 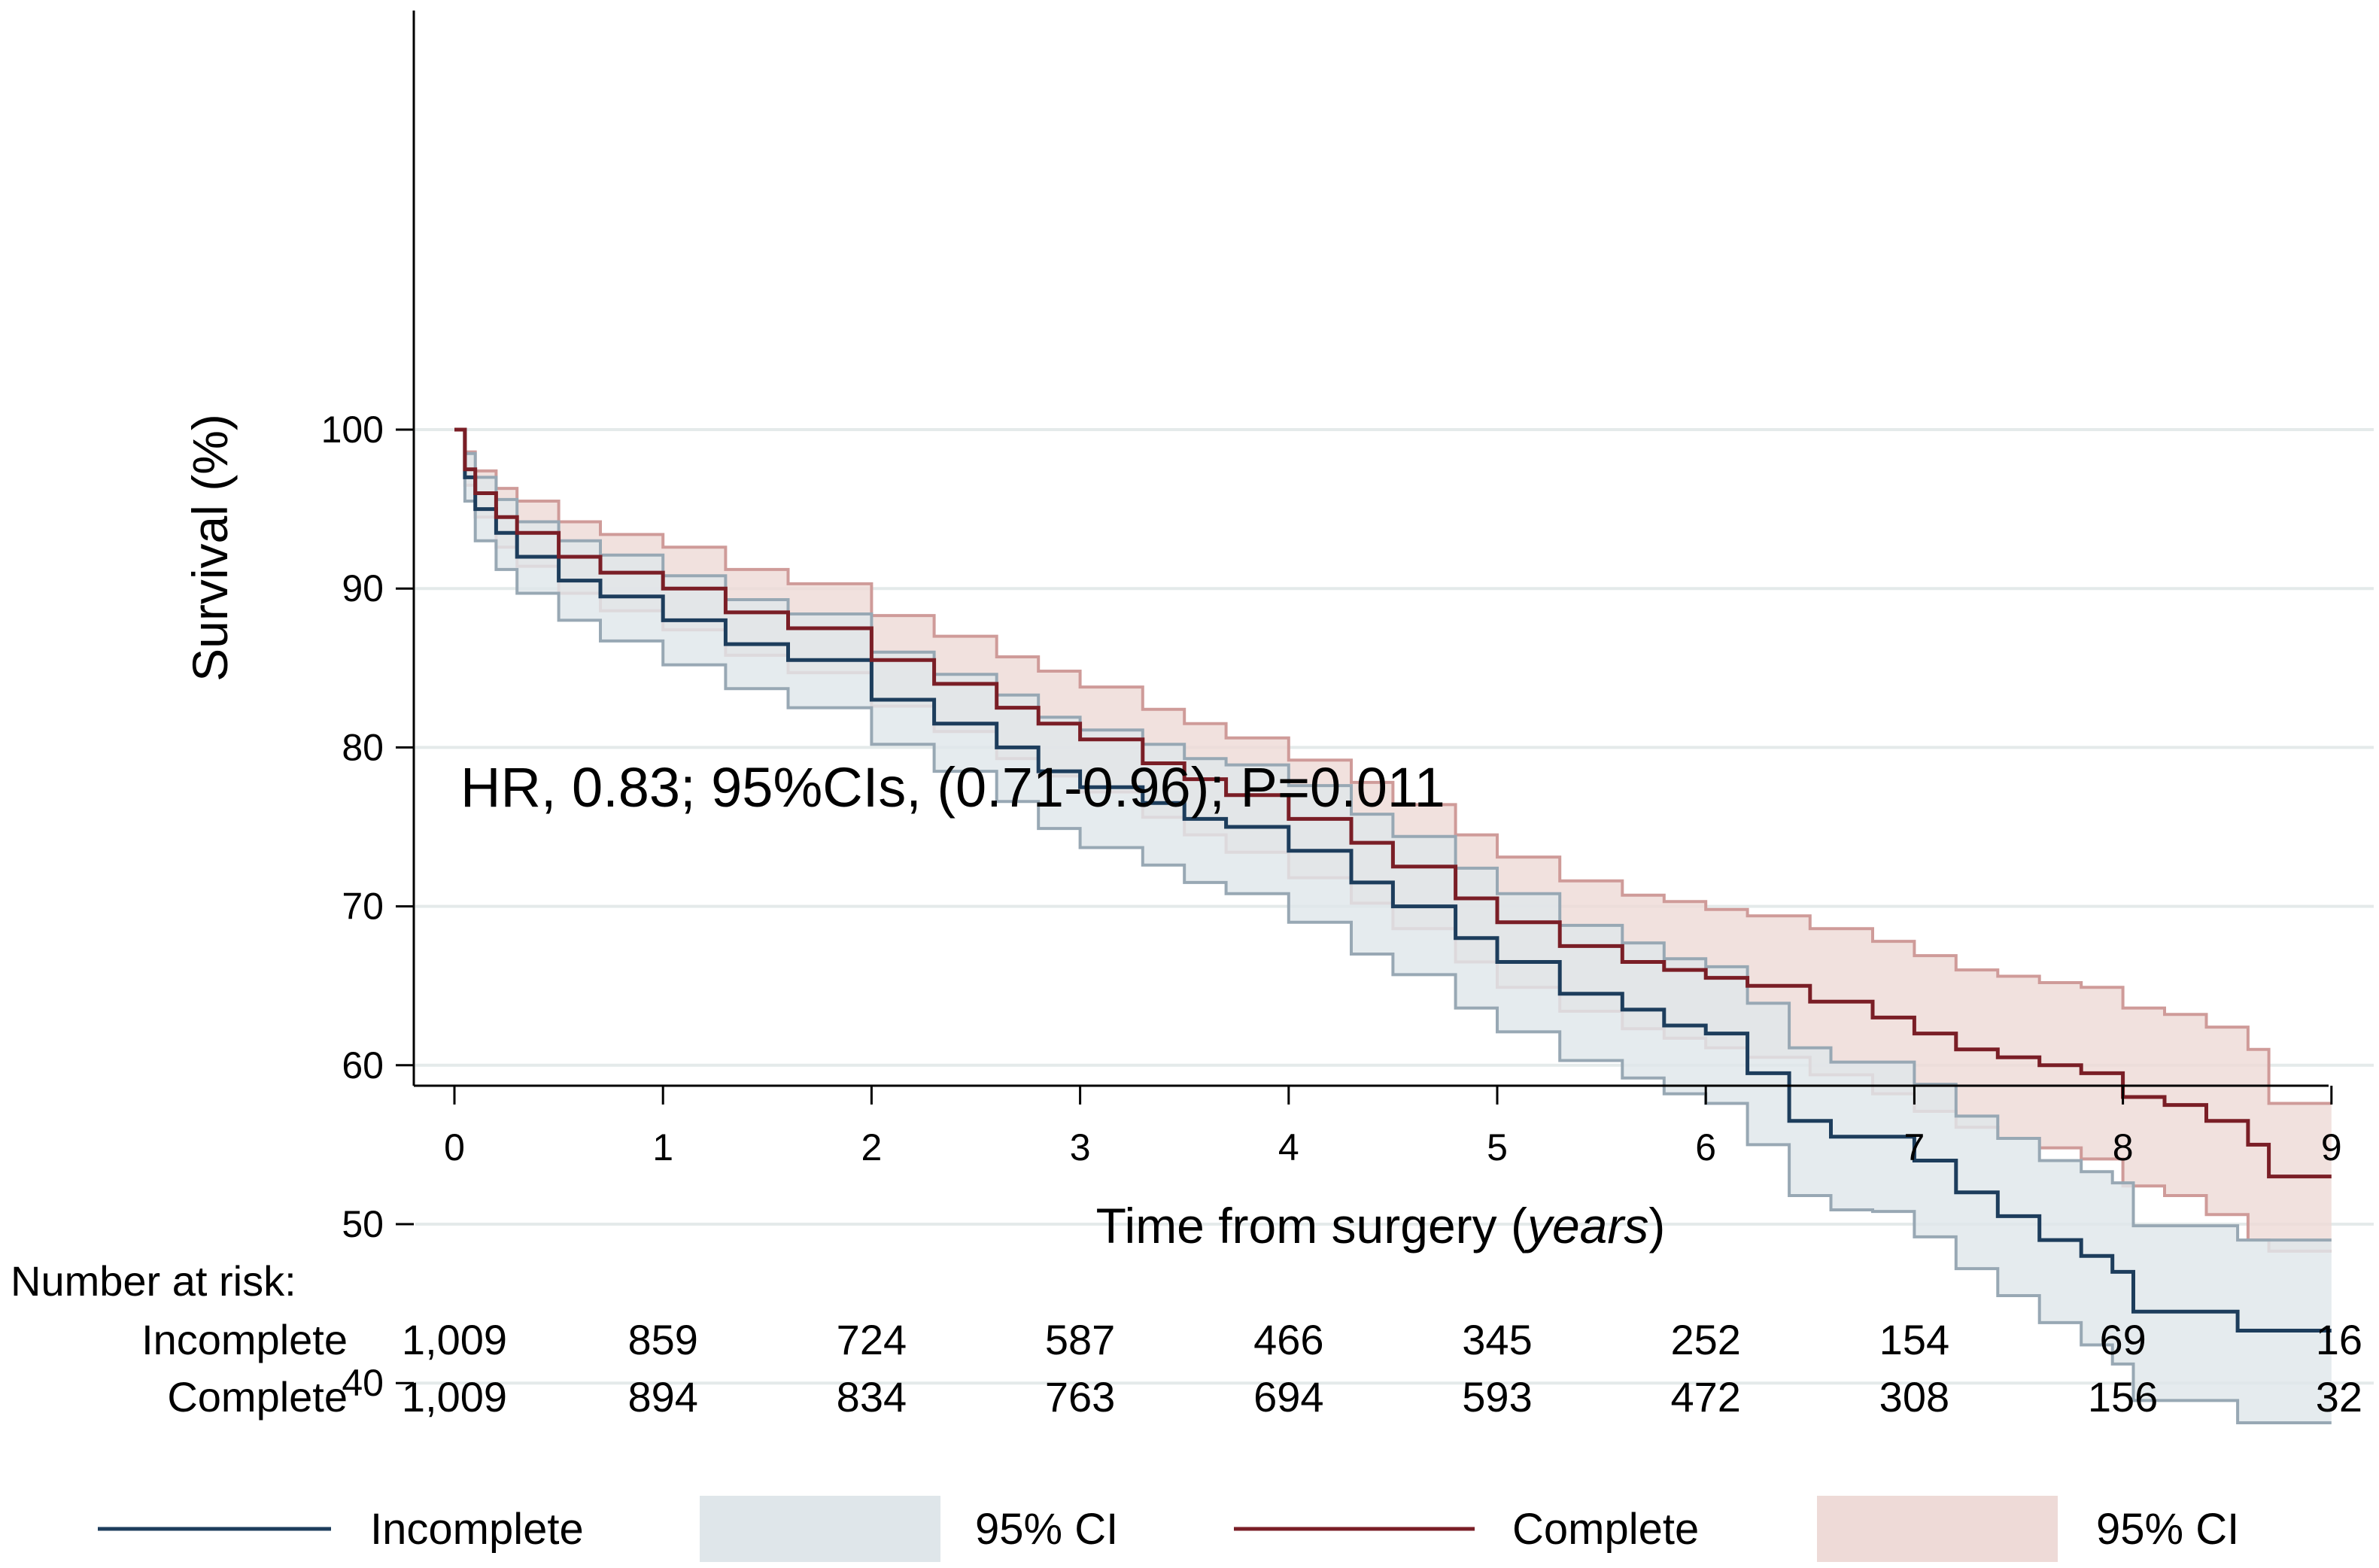 I want to click on x-tick-label-7: 7, so click(x=1914, y=1147).